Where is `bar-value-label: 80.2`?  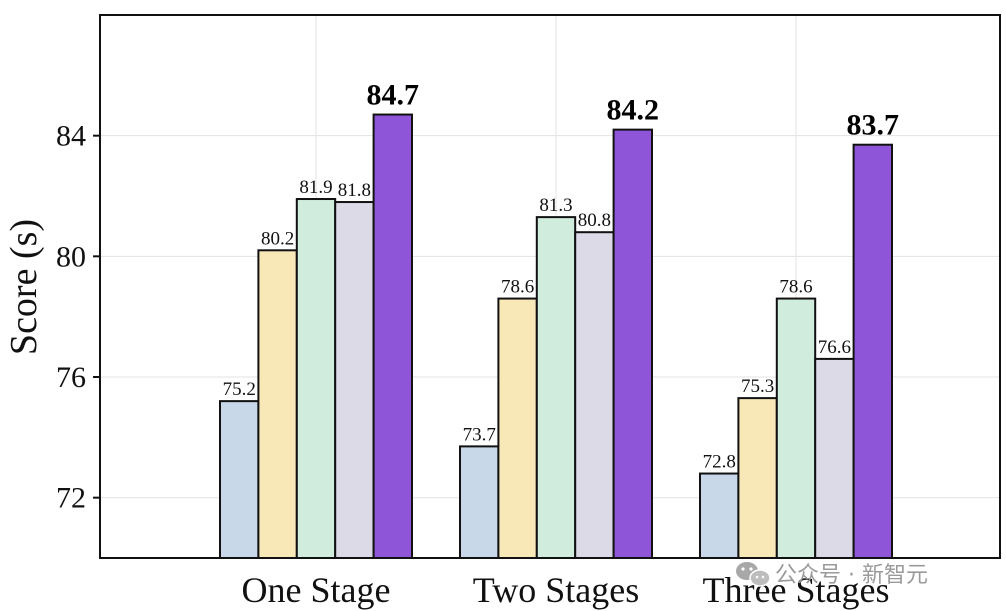 bar-value-label: 80.2 is located at coordinates (277, 238).